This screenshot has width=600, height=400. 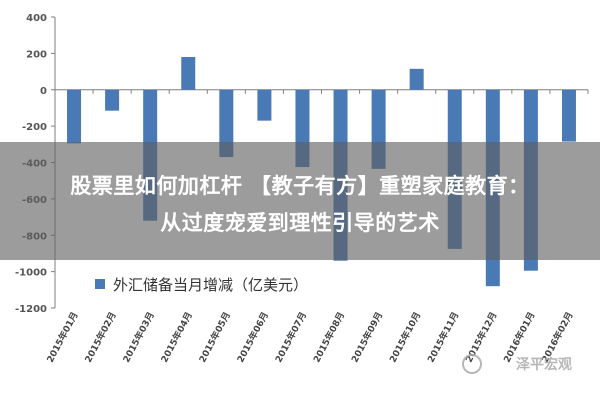 What do you see at coordinates (176, 337) in the screenshot?
I see `x-tick-label: 2015年04月` at bounding box center [176, 337].